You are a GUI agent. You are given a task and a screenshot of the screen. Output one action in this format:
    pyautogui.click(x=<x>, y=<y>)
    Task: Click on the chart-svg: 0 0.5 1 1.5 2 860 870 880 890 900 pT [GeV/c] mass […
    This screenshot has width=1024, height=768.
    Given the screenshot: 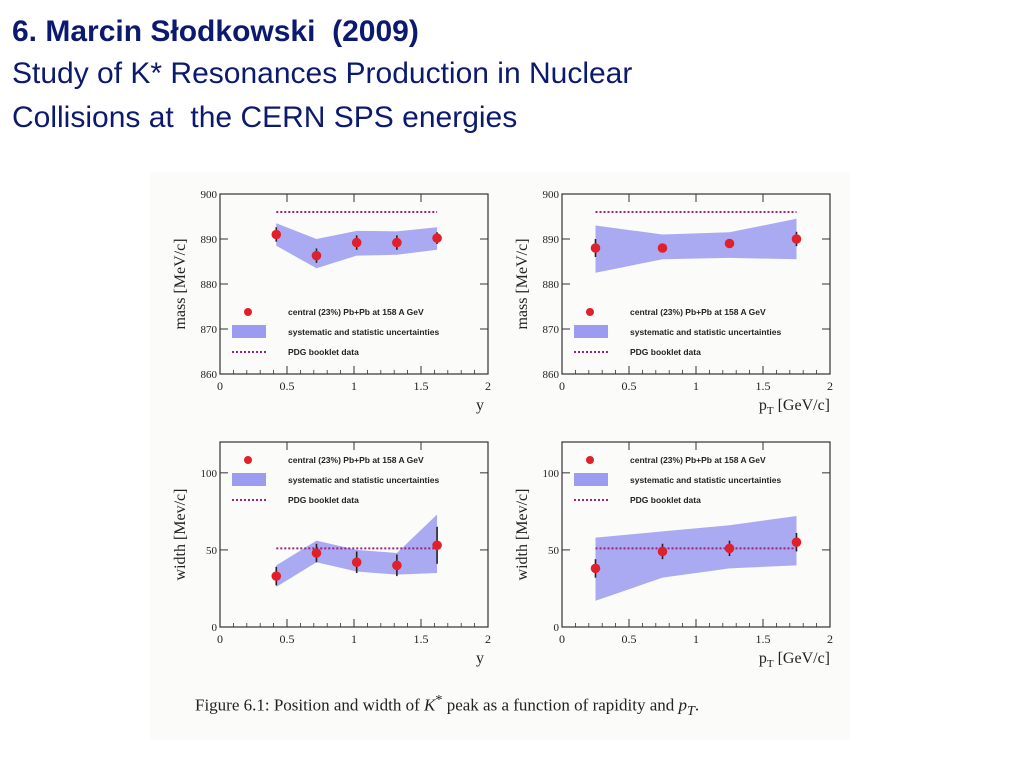 What is the action you would take?
    pyautogui.click(x=673, y=303)
    